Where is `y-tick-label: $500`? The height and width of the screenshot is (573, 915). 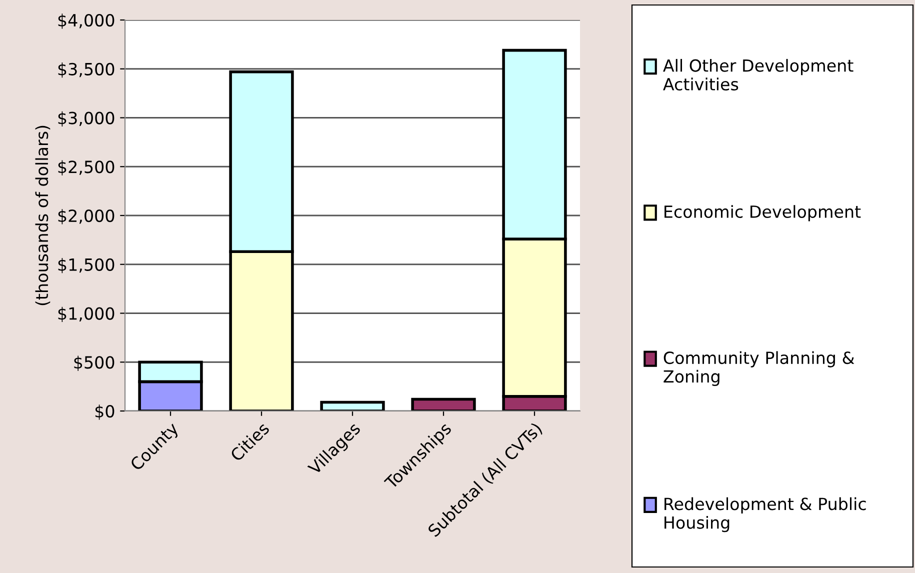
y-tick-label: $500 is located at coordinates (94, 363).